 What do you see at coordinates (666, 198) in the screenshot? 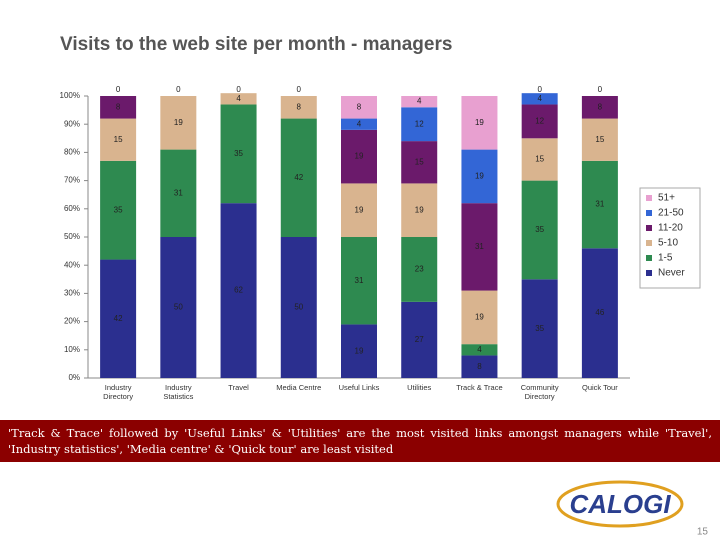
I see `legend-label: 51+` at bounding box center [666, 198].